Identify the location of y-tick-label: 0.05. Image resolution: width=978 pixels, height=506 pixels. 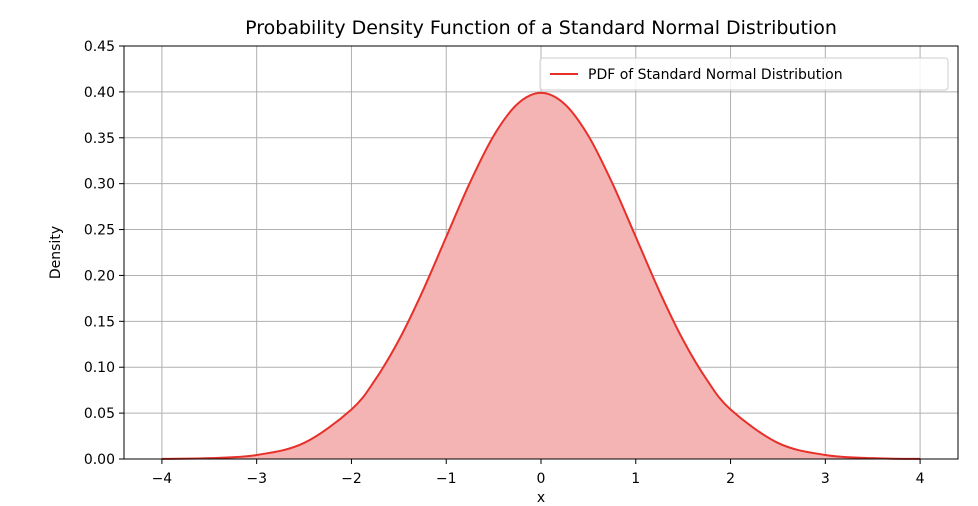
(99, 414).